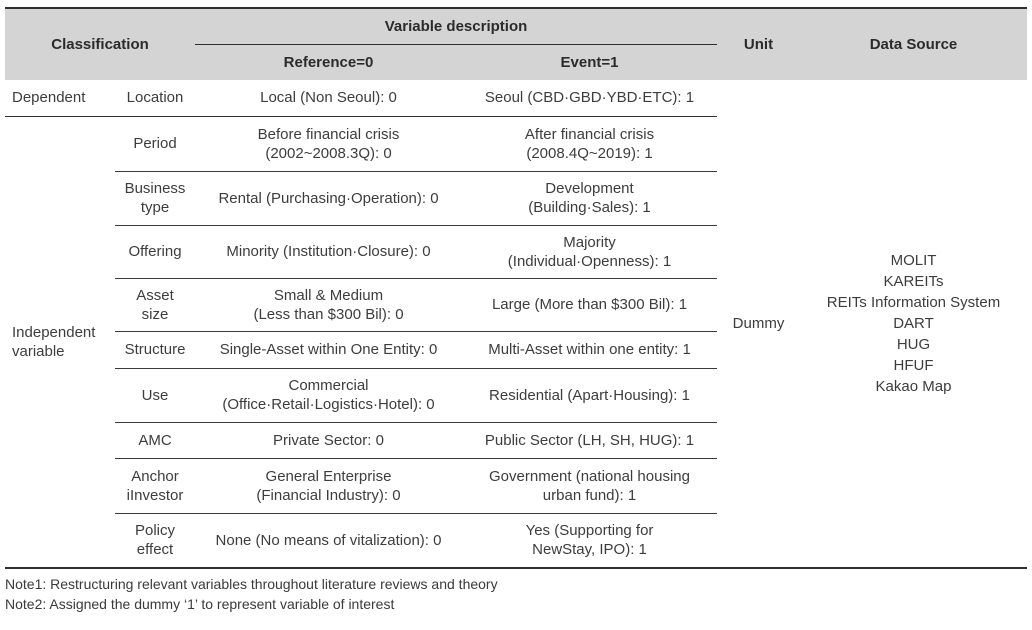 The image size is (1032, 630). Describe the element at coordinates (155, 252) in the screenshot. I see `cell-variable-offering: Offering` at that location.